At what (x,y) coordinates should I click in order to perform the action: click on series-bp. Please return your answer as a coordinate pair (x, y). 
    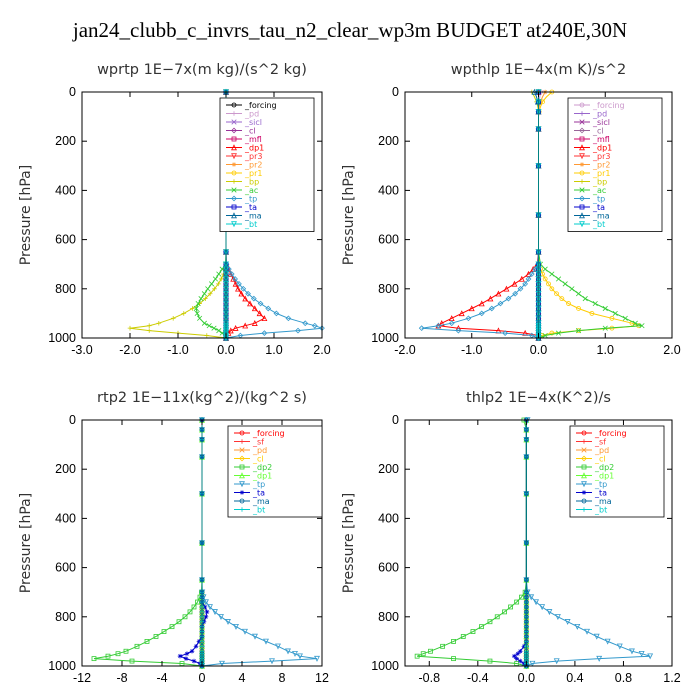
    Looking at the image, I should click on (178, 215).